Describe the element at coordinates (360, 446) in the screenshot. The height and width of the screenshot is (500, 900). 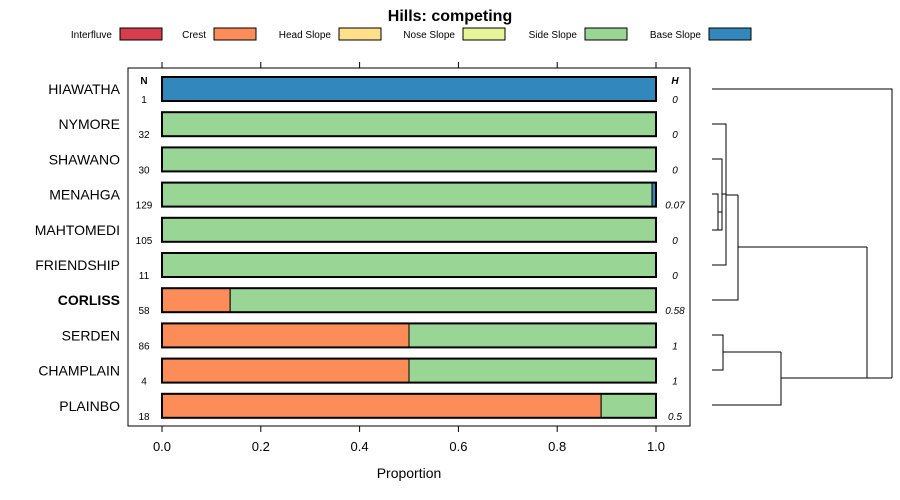
I see `x-tick-label: 0.4` at that location.